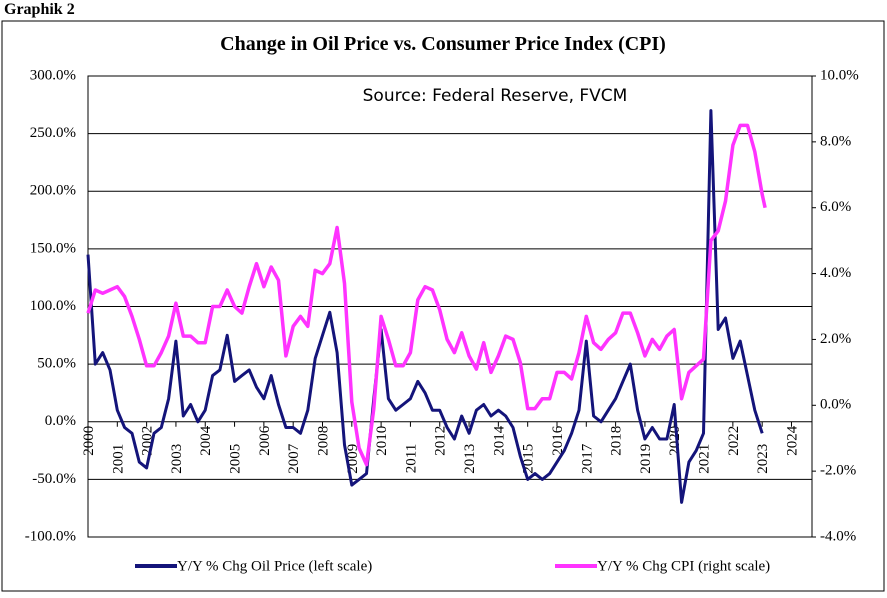 The width and height of the screenshot is (887, 598). Describe the element at coordinates (39, 9) in the screenshot. I see `header: Graphik 2` at that location.